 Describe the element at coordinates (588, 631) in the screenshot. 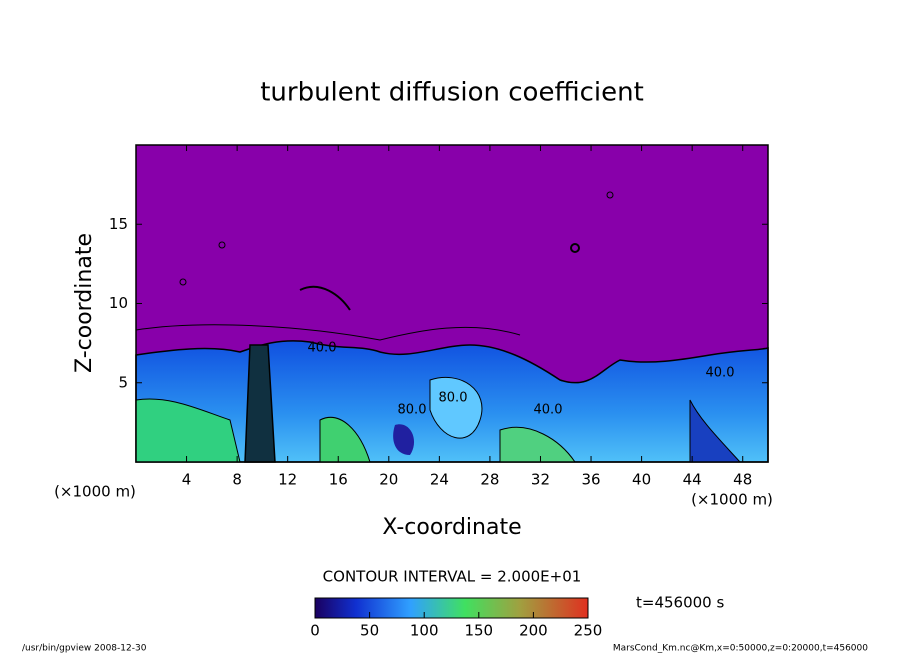

I see `colorbar-tick-label: 250` at that location.